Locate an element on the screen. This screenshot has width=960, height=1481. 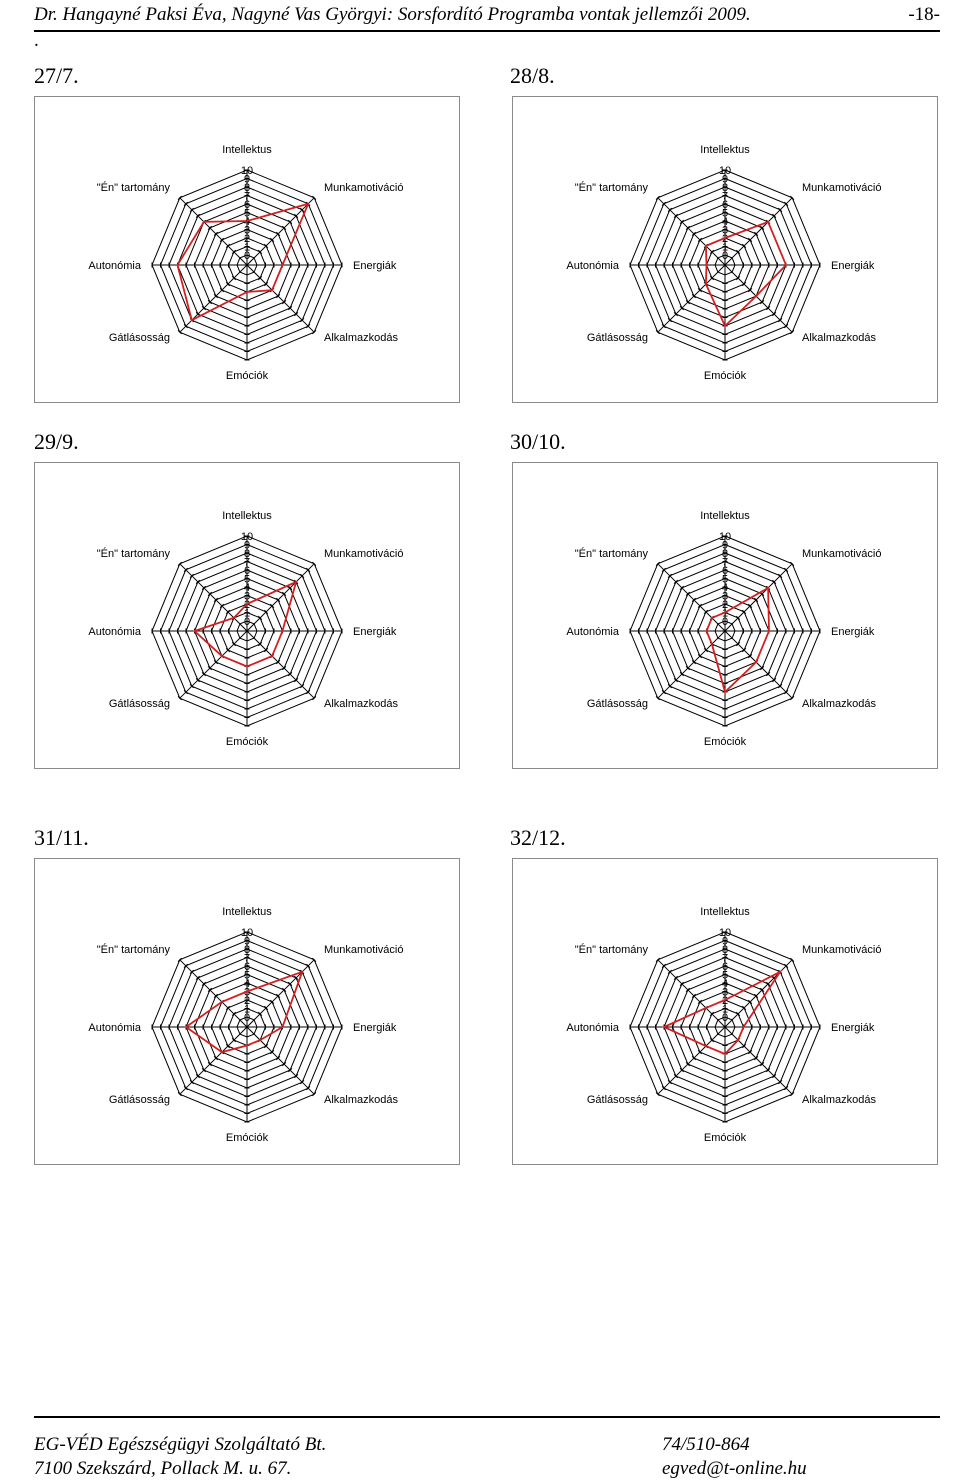
footer-company: EG-VÉD Egészségügyi Szolgáltató Bt. is located at coordinates (180, 1444).